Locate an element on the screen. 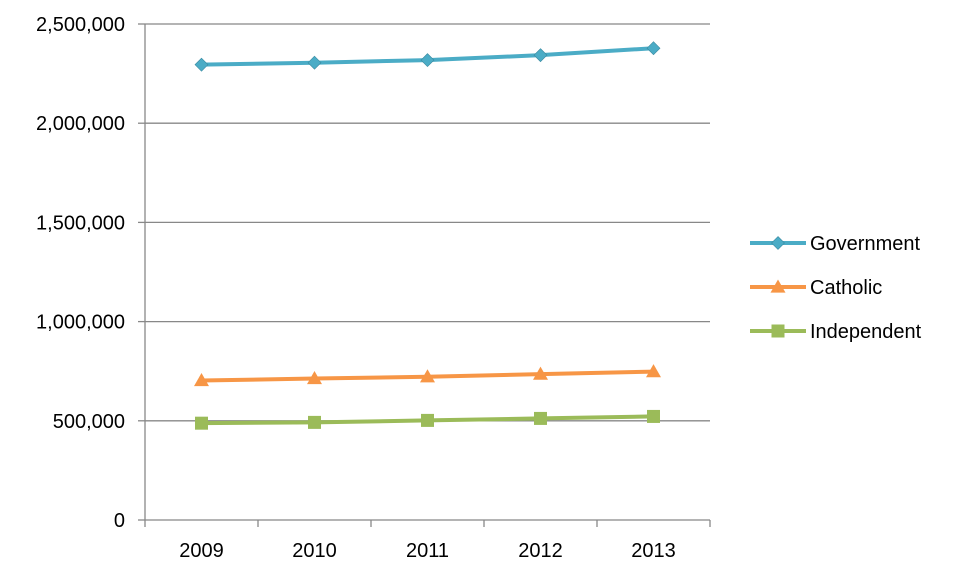 The image size is (962, 581). legend-label-catholic: Catholic is located at coordinates (846, 288).